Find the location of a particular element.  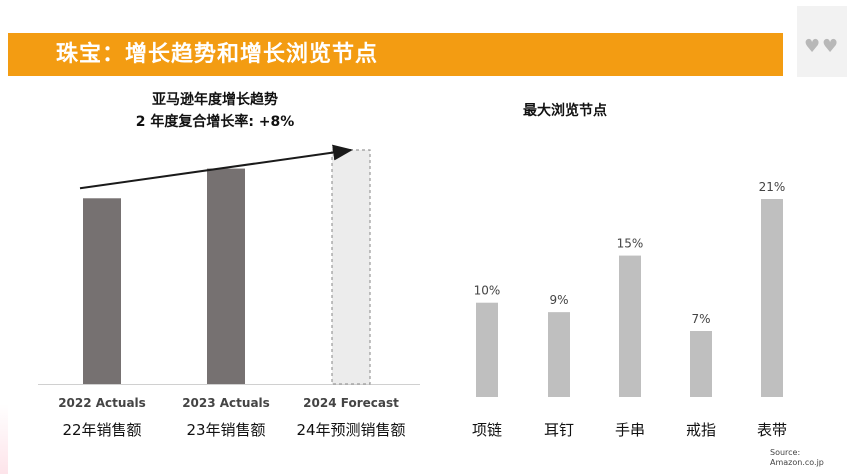

node-category-label: 戒指 is located at coordinates (701, 430).